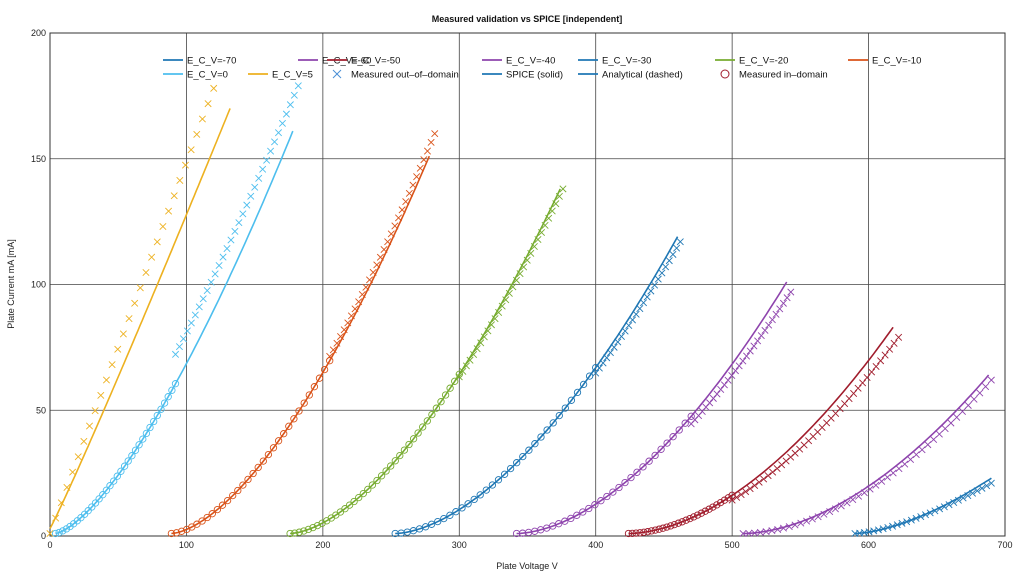 Image resolution: width=1024 pixels, height=576 pixels. Describe the element at coordinates (405, 75) in the screenshot. I see `legend-label: Measured out–of–domain` at that location.